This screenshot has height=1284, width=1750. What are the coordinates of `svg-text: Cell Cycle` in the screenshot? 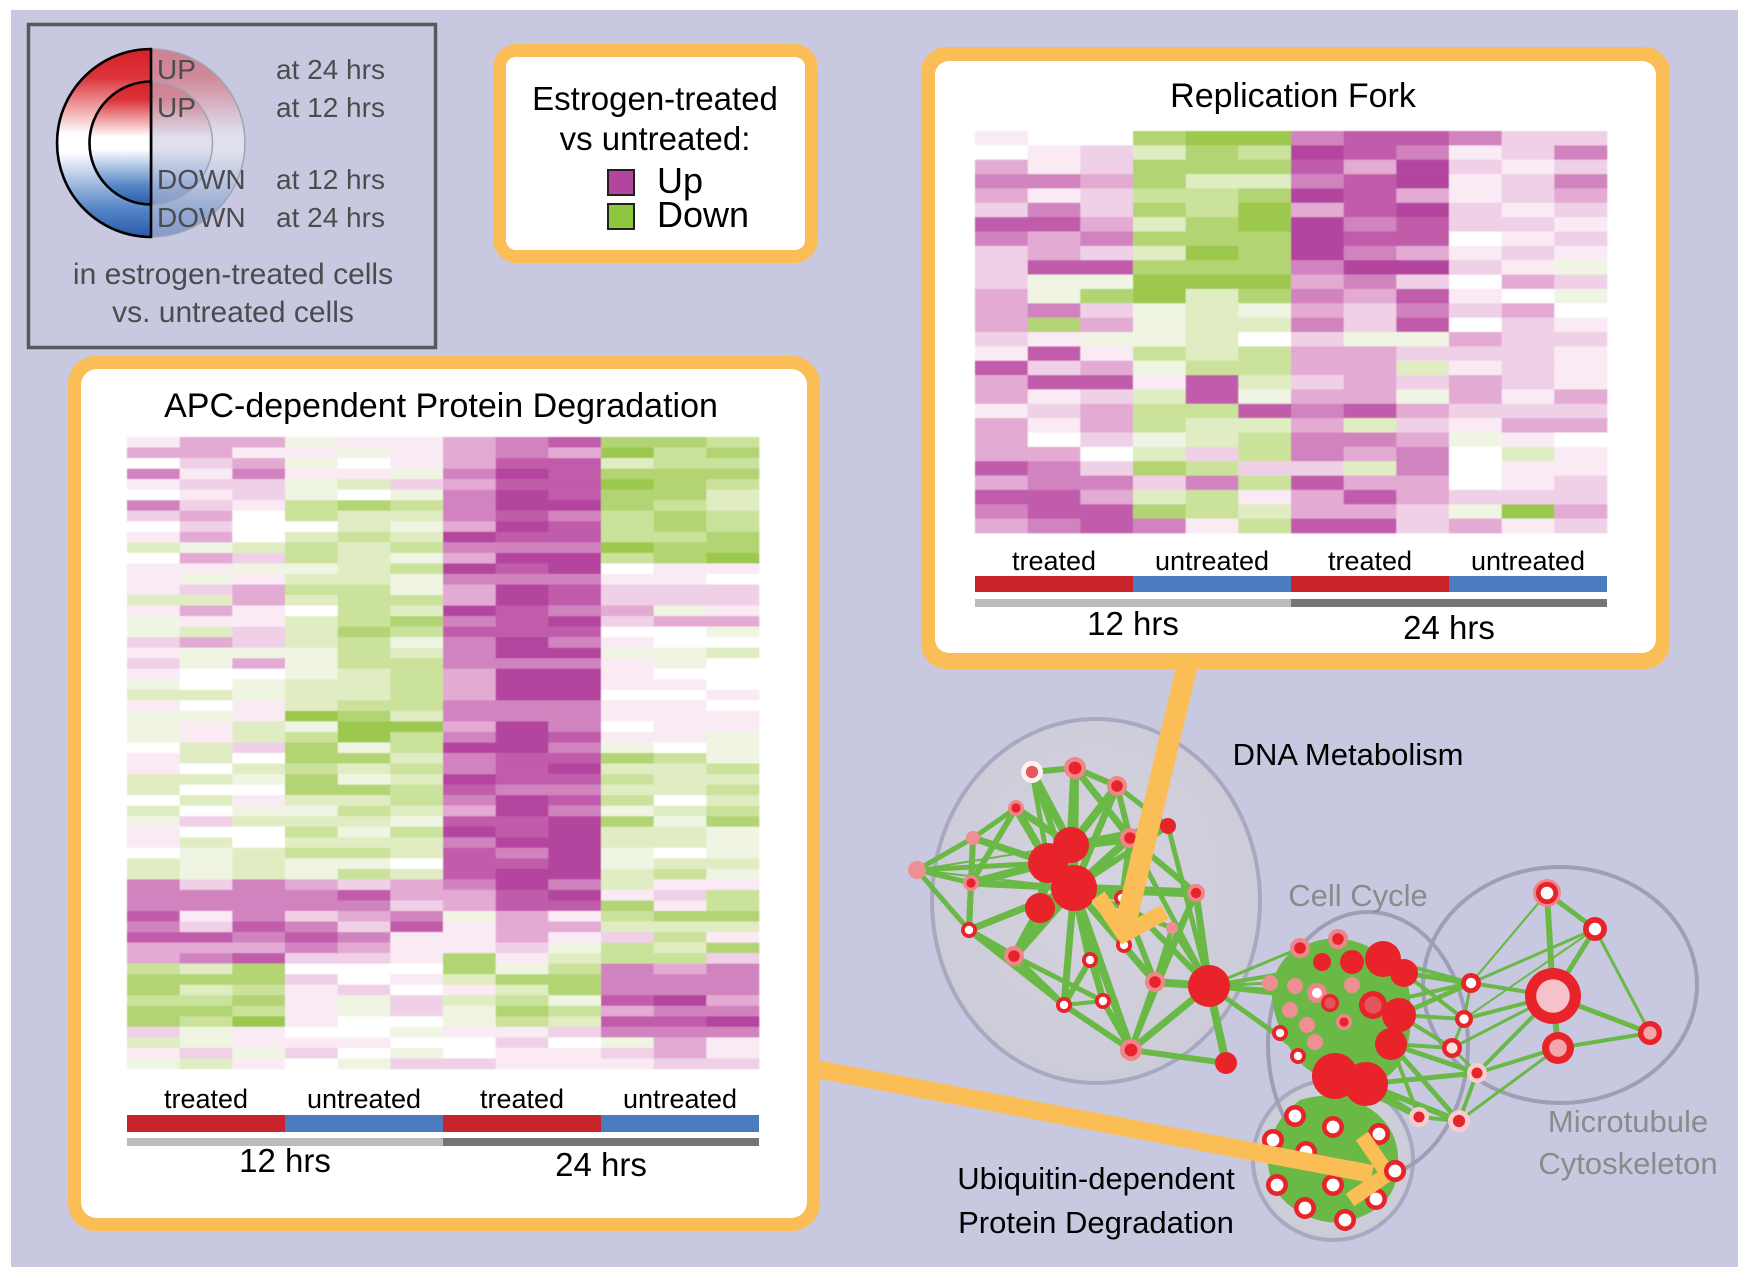 It's located at (1358, 895).